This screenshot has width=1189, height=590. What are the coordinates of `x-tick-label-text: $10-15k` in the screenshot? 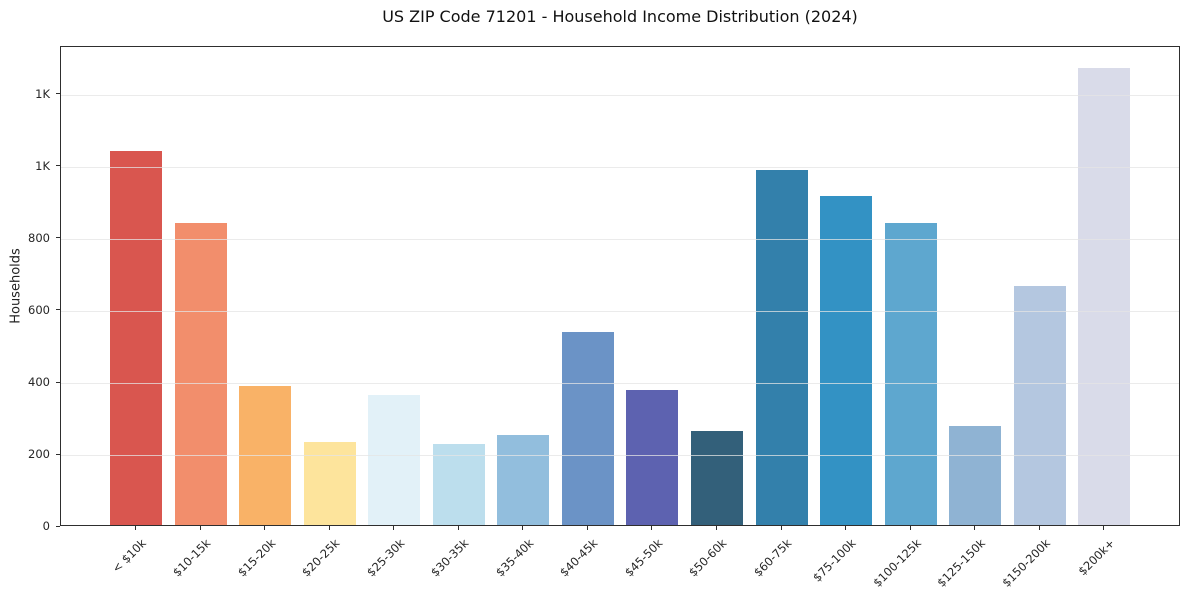 It's located at (192, 558).